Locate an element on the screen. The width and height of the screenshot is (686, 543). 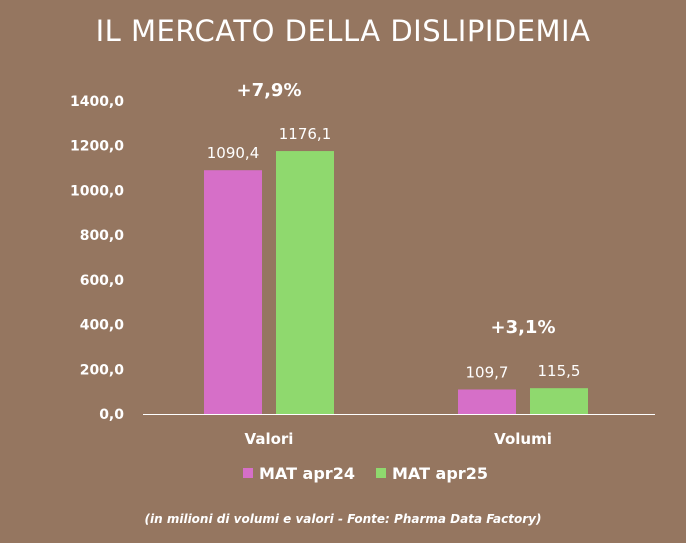
data-label: 1090,4 is located at coordinates (233, 153).